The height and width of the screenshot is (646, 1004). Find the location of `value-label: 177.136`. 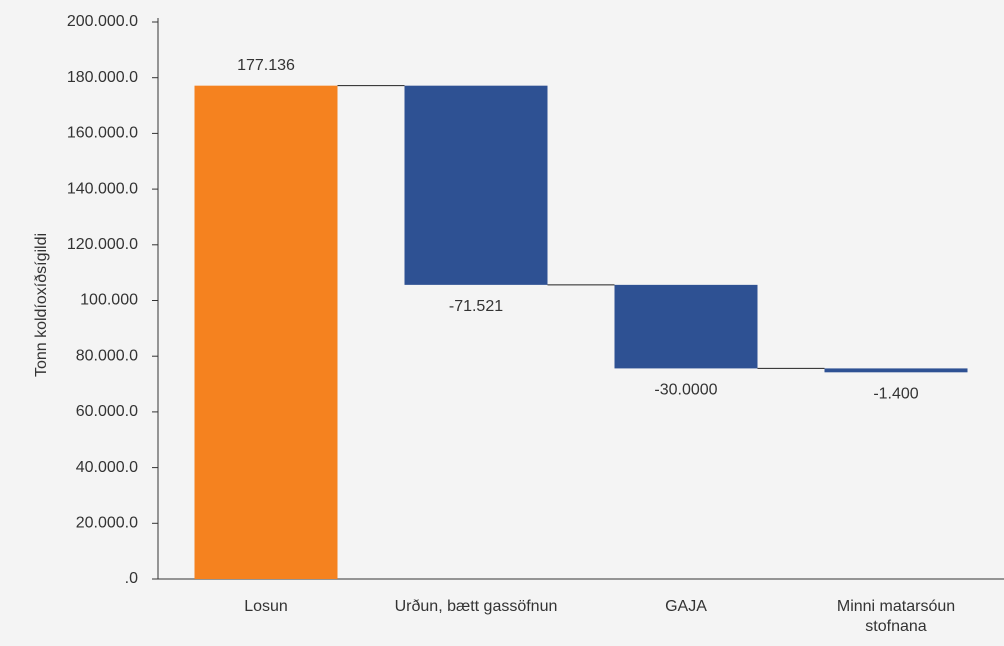

value-label: 177.136 is located at coordinates (266, 65).